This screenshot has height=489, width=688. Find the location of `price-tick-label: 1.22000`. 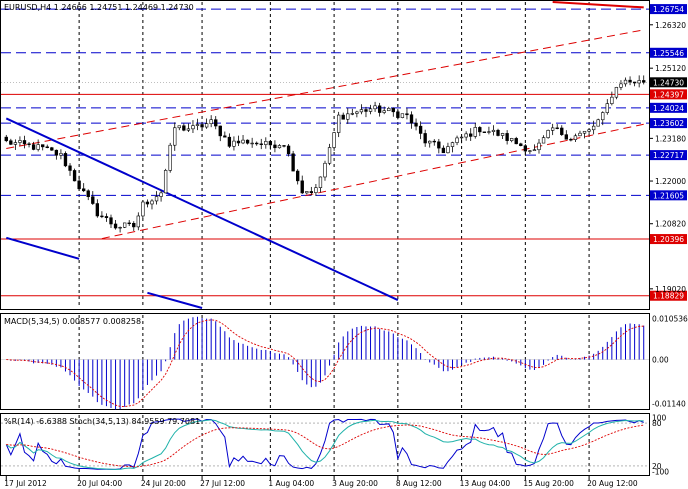

price-tick-label: 1.22000 is located at coordinates (670, 181).